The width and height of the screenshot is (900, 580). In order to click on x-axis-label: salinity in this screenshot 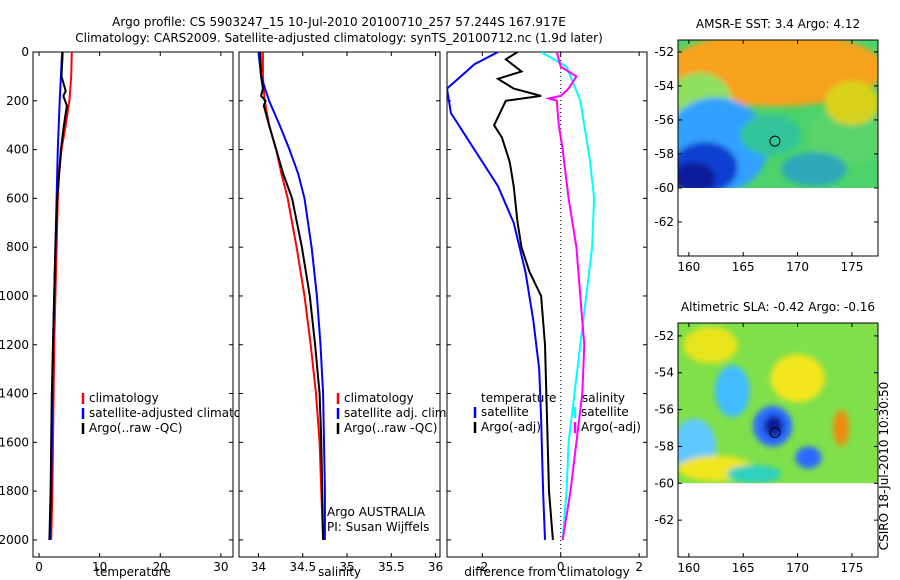, I will do `click(339, 572)`.